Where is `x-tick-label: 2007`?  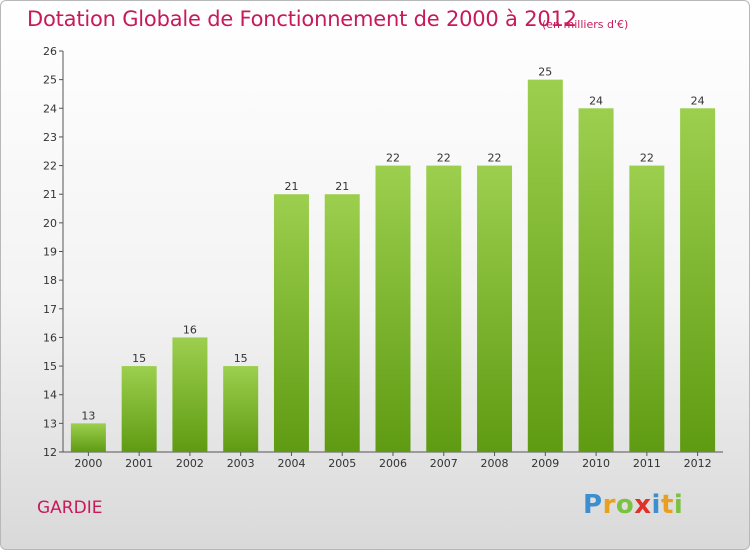 x-tick-label: 2007 is located at coordinates (444, 463).